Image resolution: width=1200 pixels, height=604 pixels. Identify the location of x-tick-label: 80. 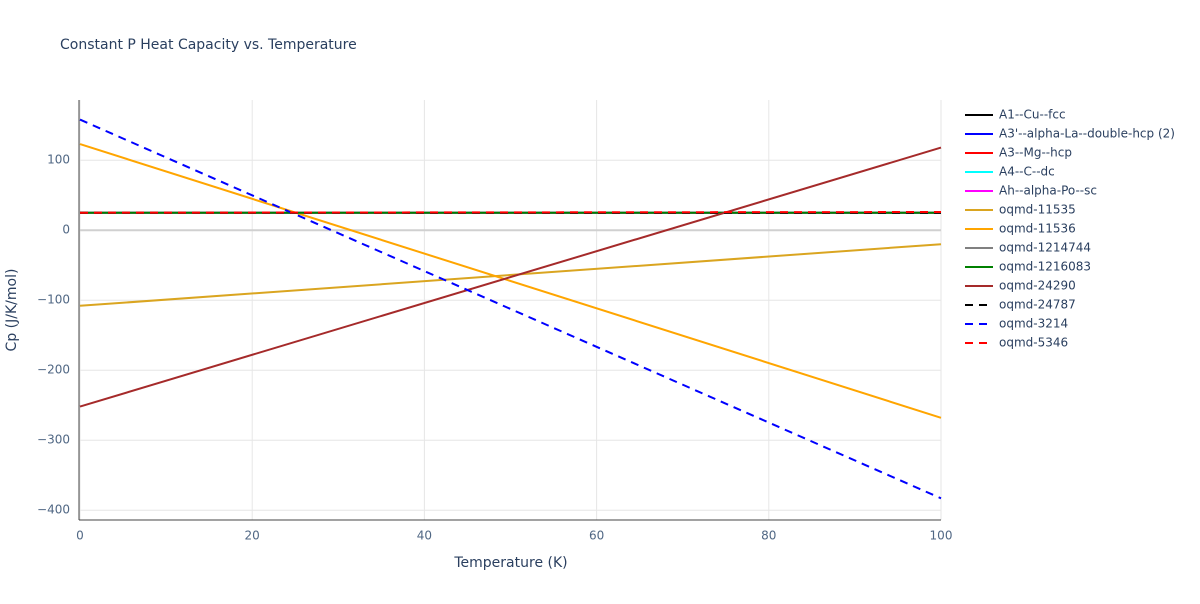
(768, 536).